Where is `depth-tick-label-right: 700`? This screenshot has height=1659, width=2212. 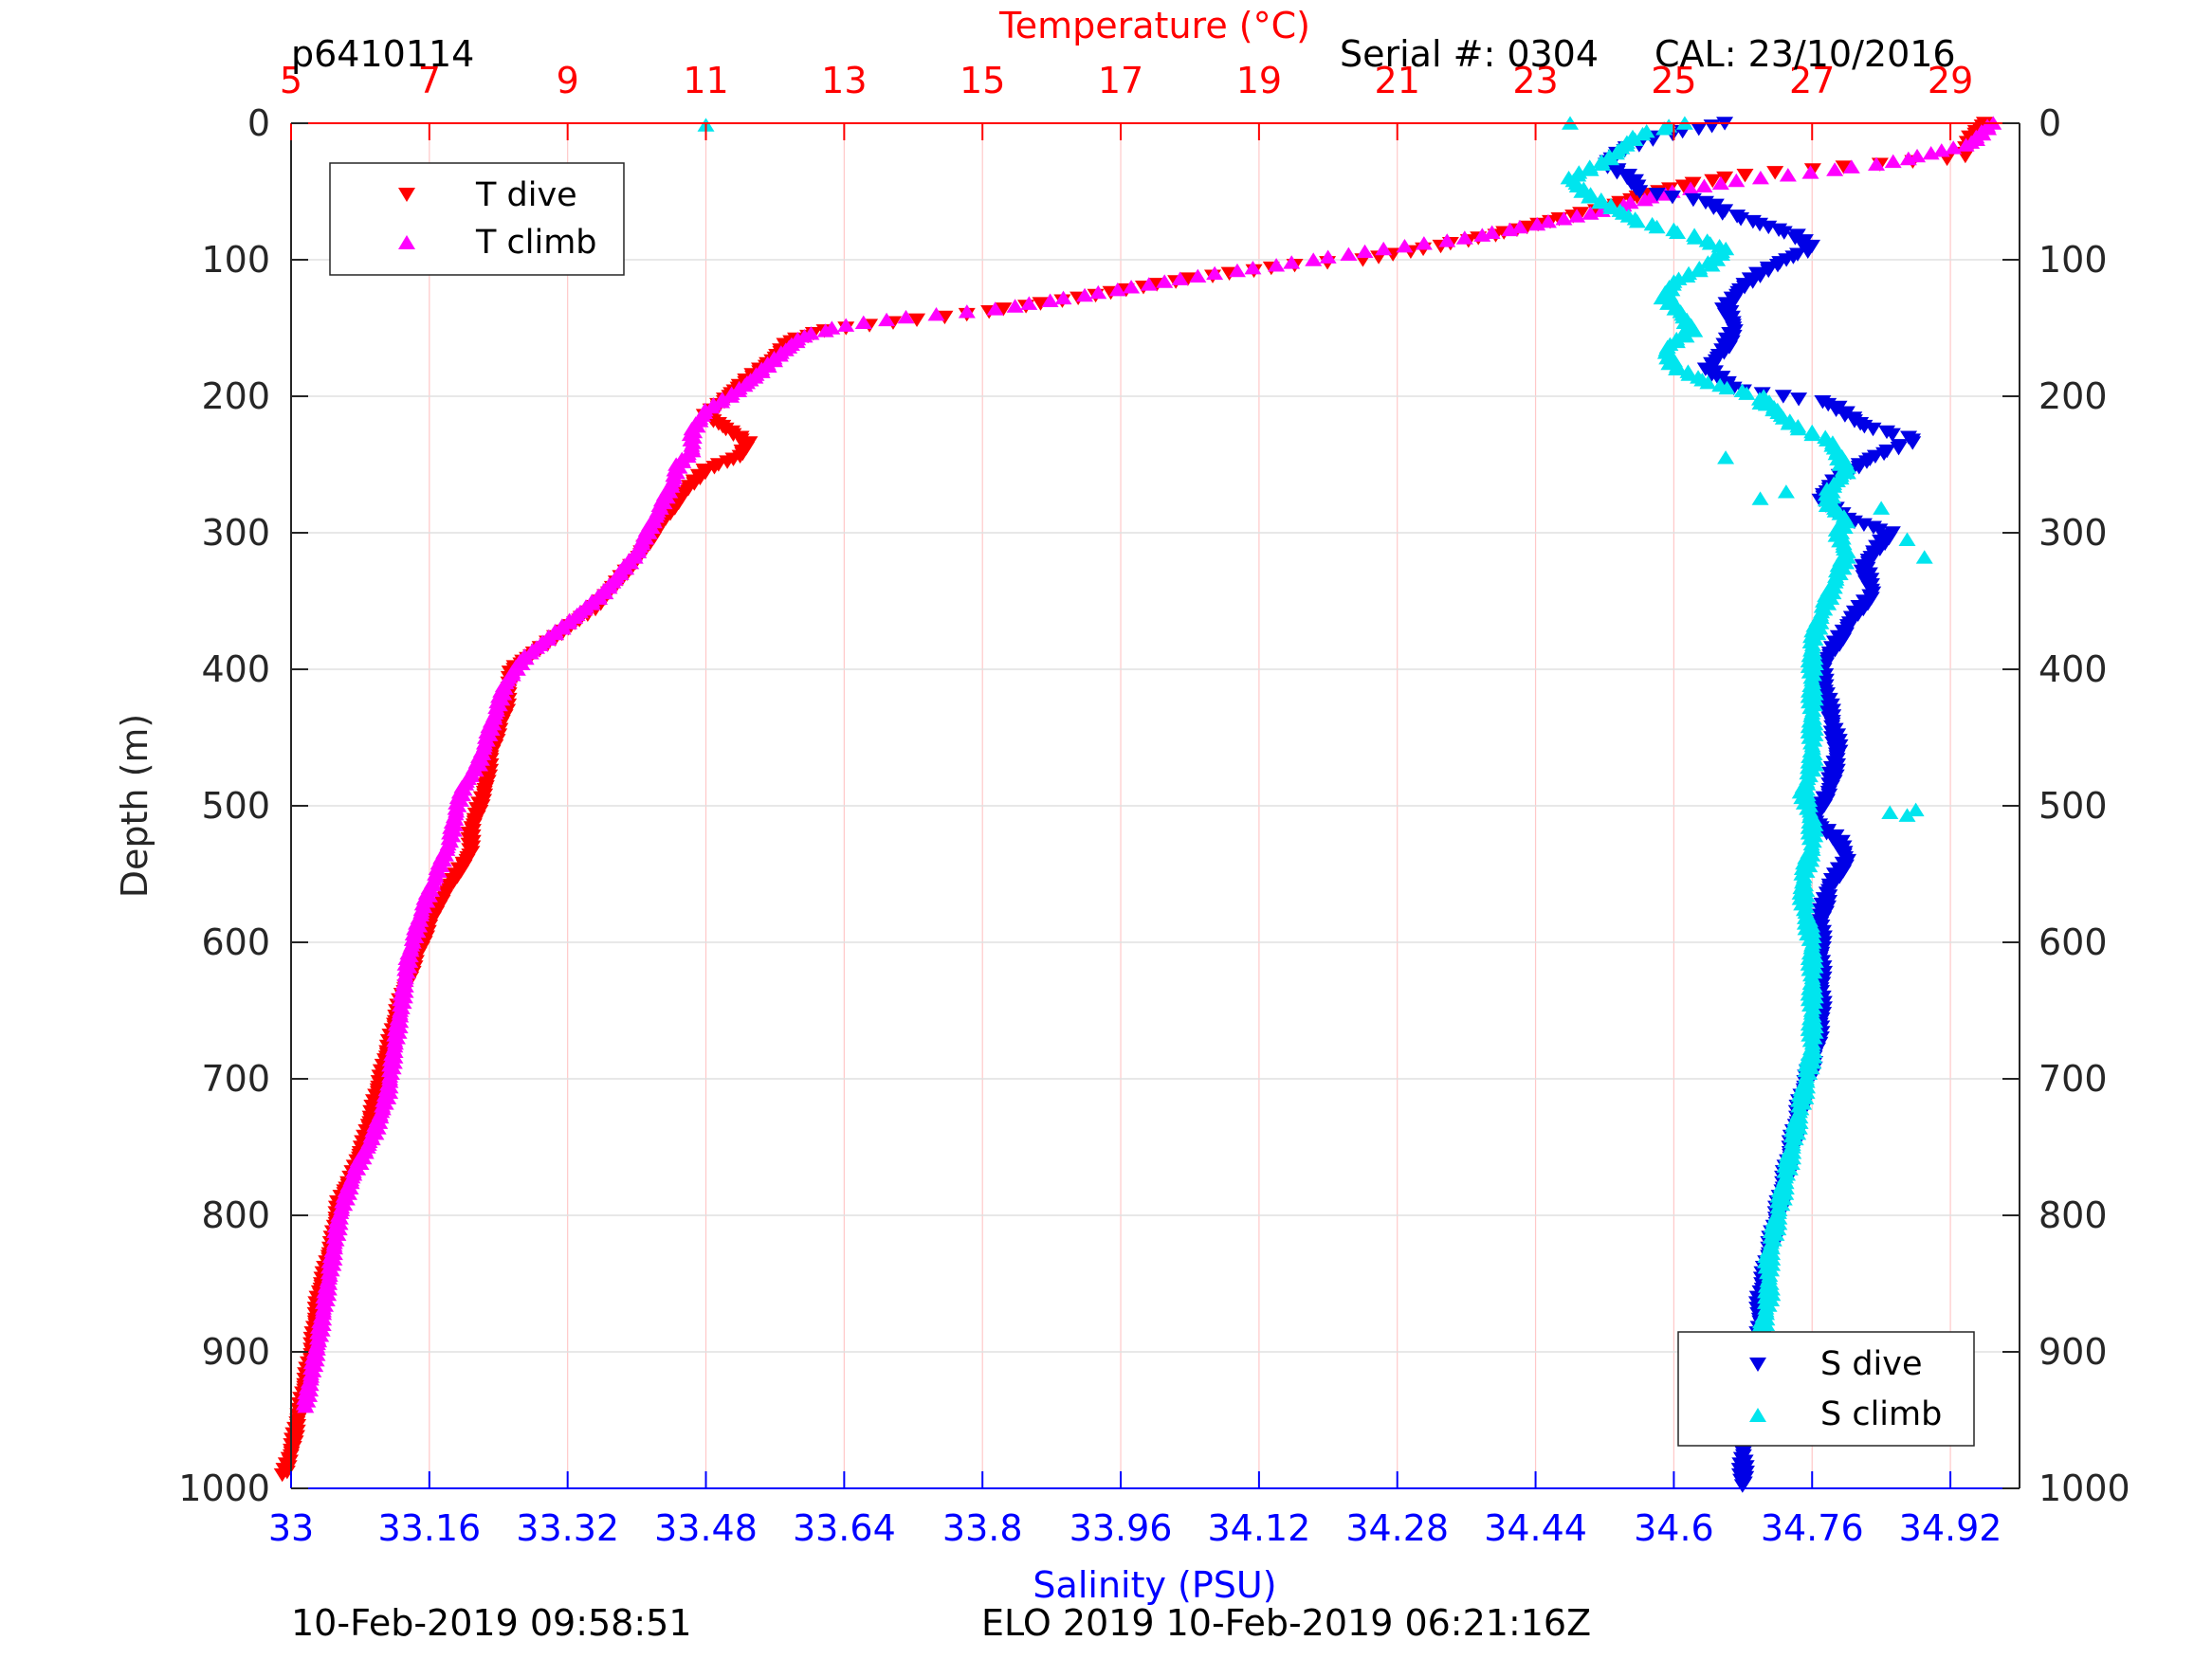
depth-tick-label-right: 700 is located at coordinates (2073, 1079).